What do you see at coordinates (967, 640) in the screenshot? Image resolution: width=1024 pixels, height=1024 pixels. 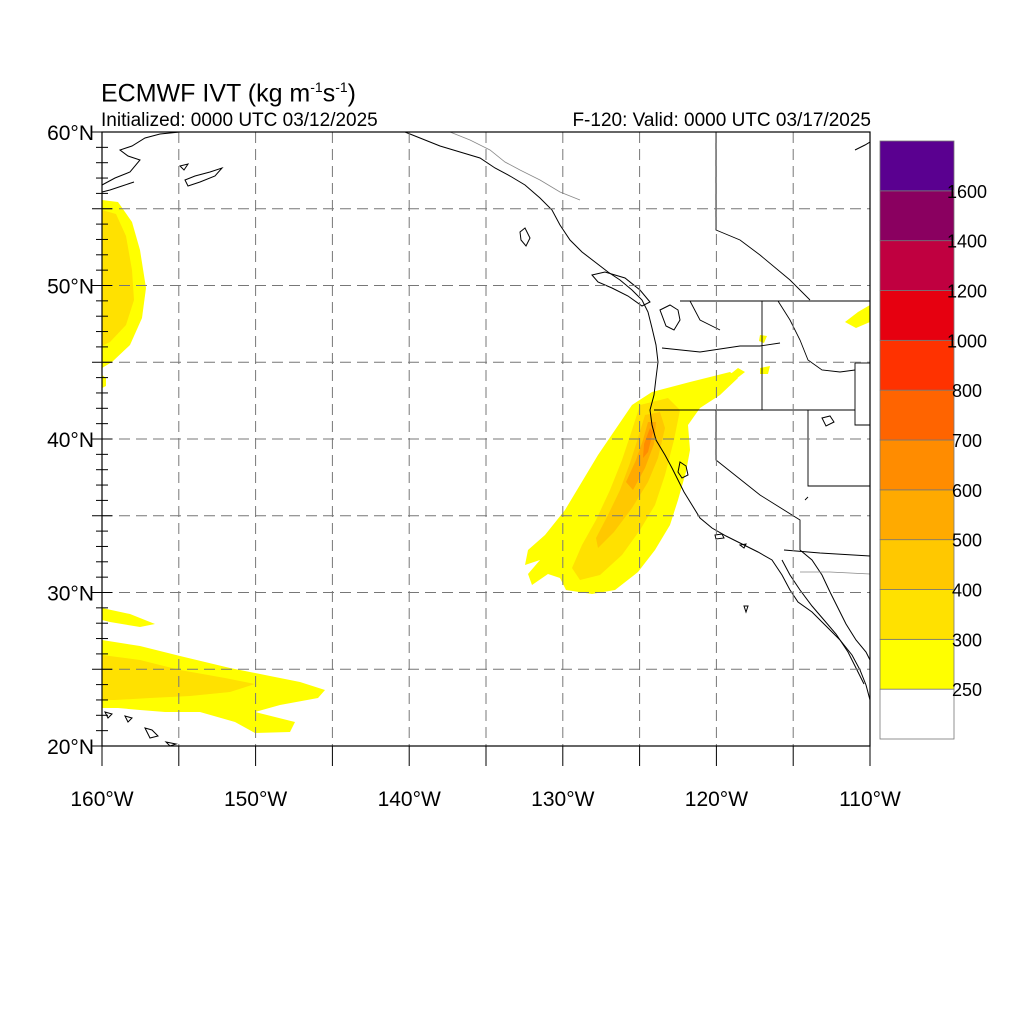 I see `colorbar-label: 300` at bounding box center [967, 640].